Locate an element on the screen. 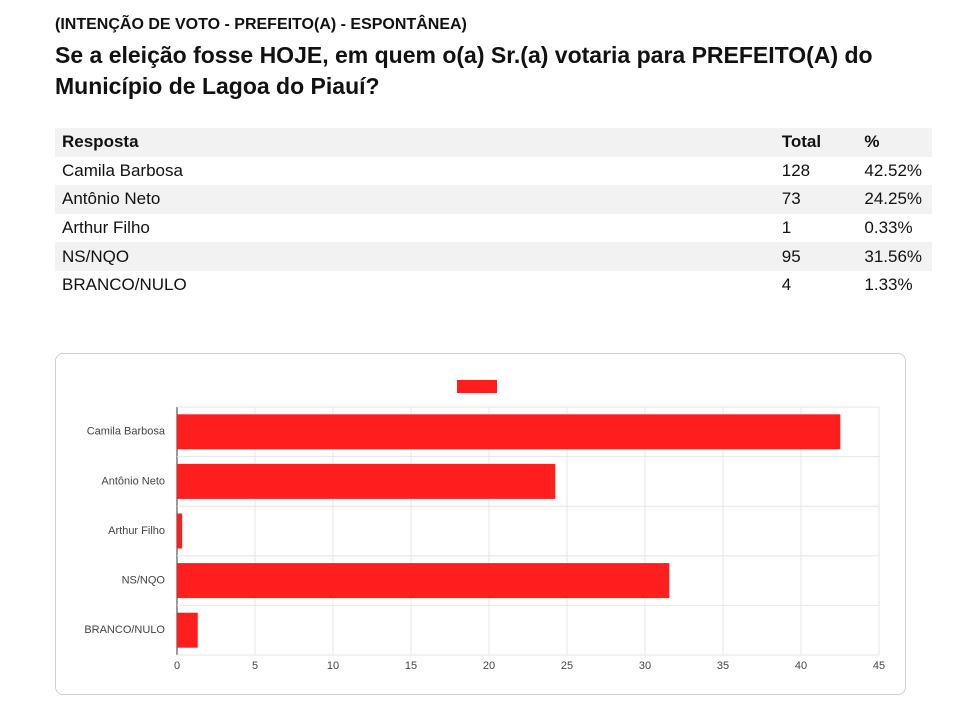 The height and width of the screenshot is (707, 971). y-tick-label: Camila Barbosa is located at coordinates (126, 432).